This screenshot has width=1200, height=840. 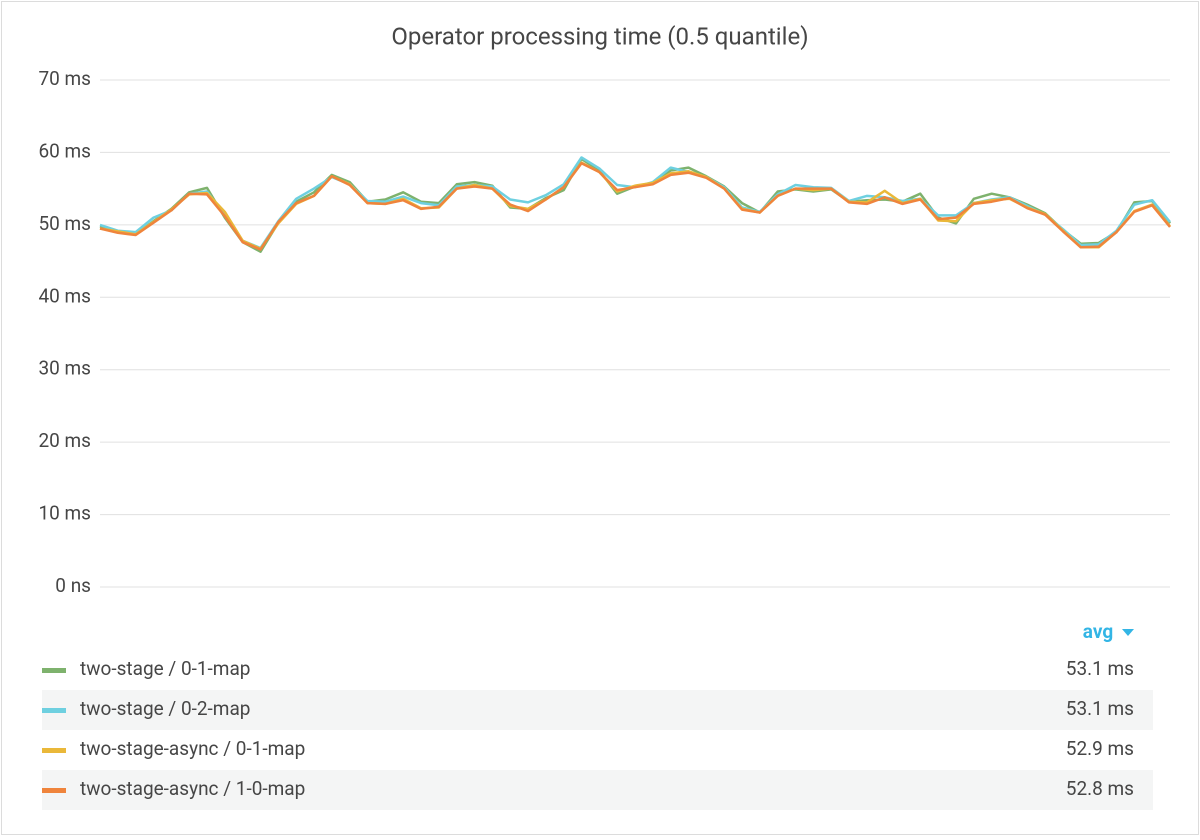 I want to click on sort-icon, so click(x=1128, y=632).